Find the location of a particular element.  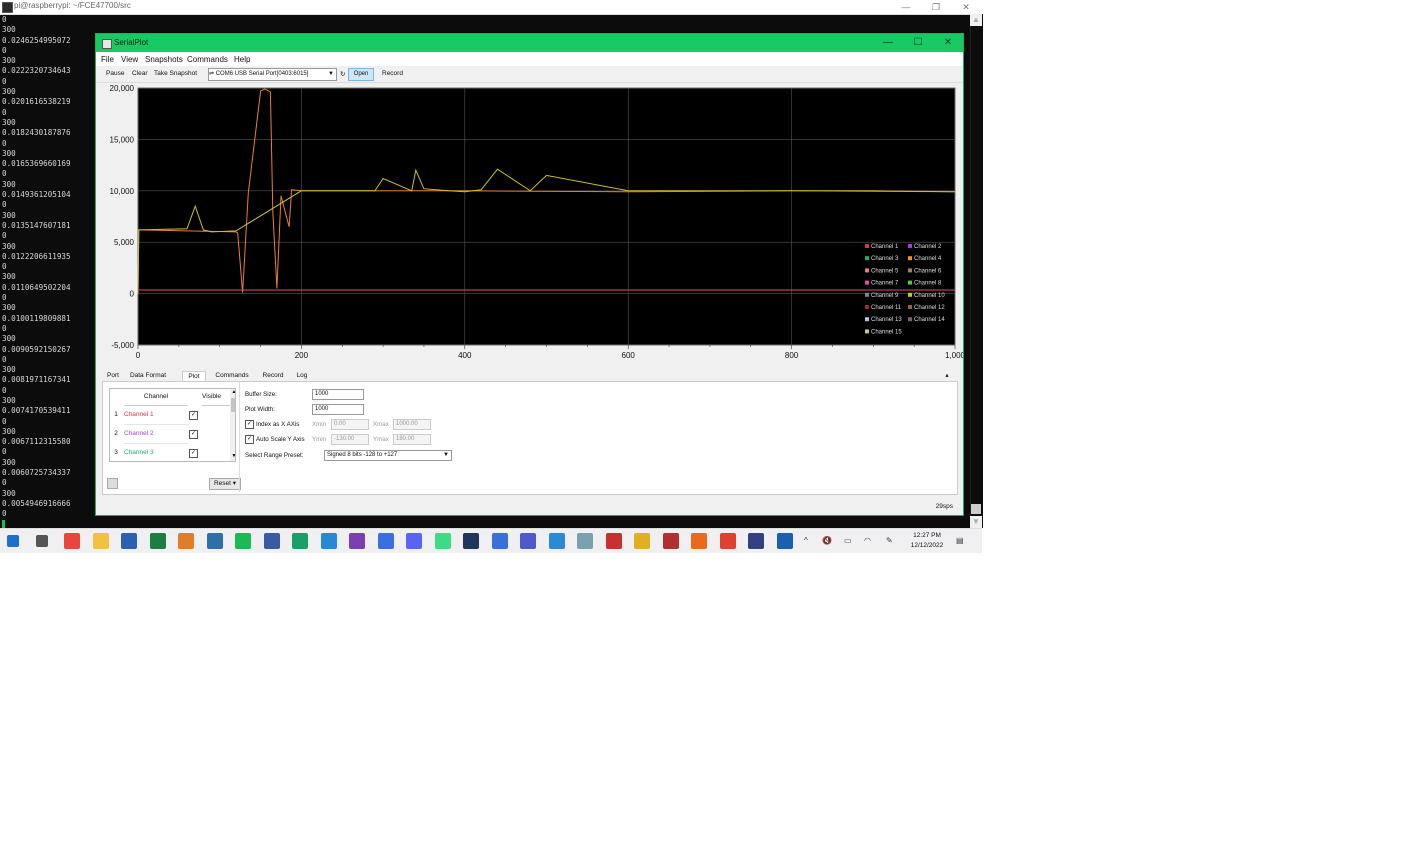

teams-icon is located at coordinates (528, 541).